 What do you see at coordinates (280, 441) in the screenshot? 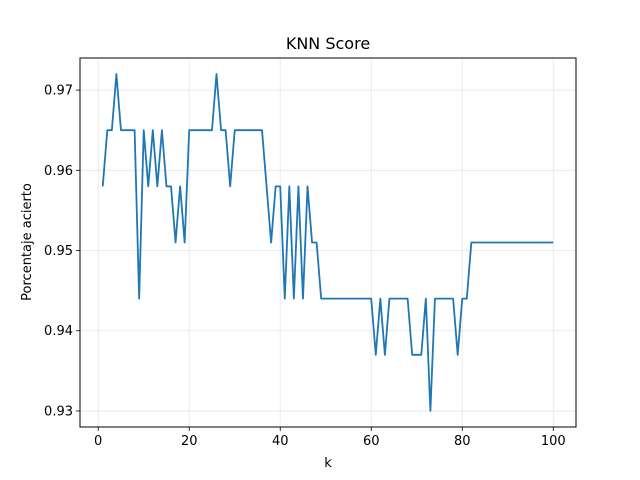
I see `x-tick-label: 40` at bounding box center [280, 441].